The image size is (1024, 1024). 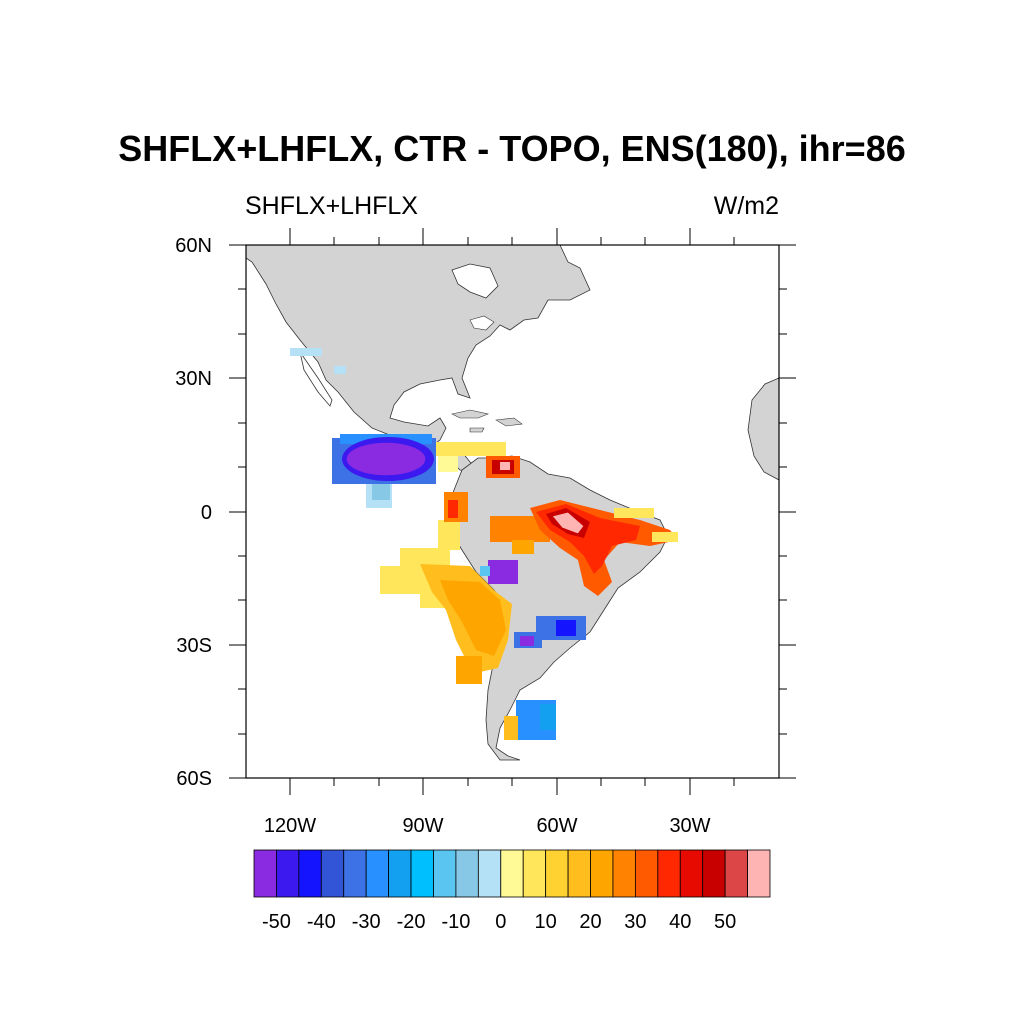 I want to click on negative-anomaly-south-america, so click(x=533, y=650).